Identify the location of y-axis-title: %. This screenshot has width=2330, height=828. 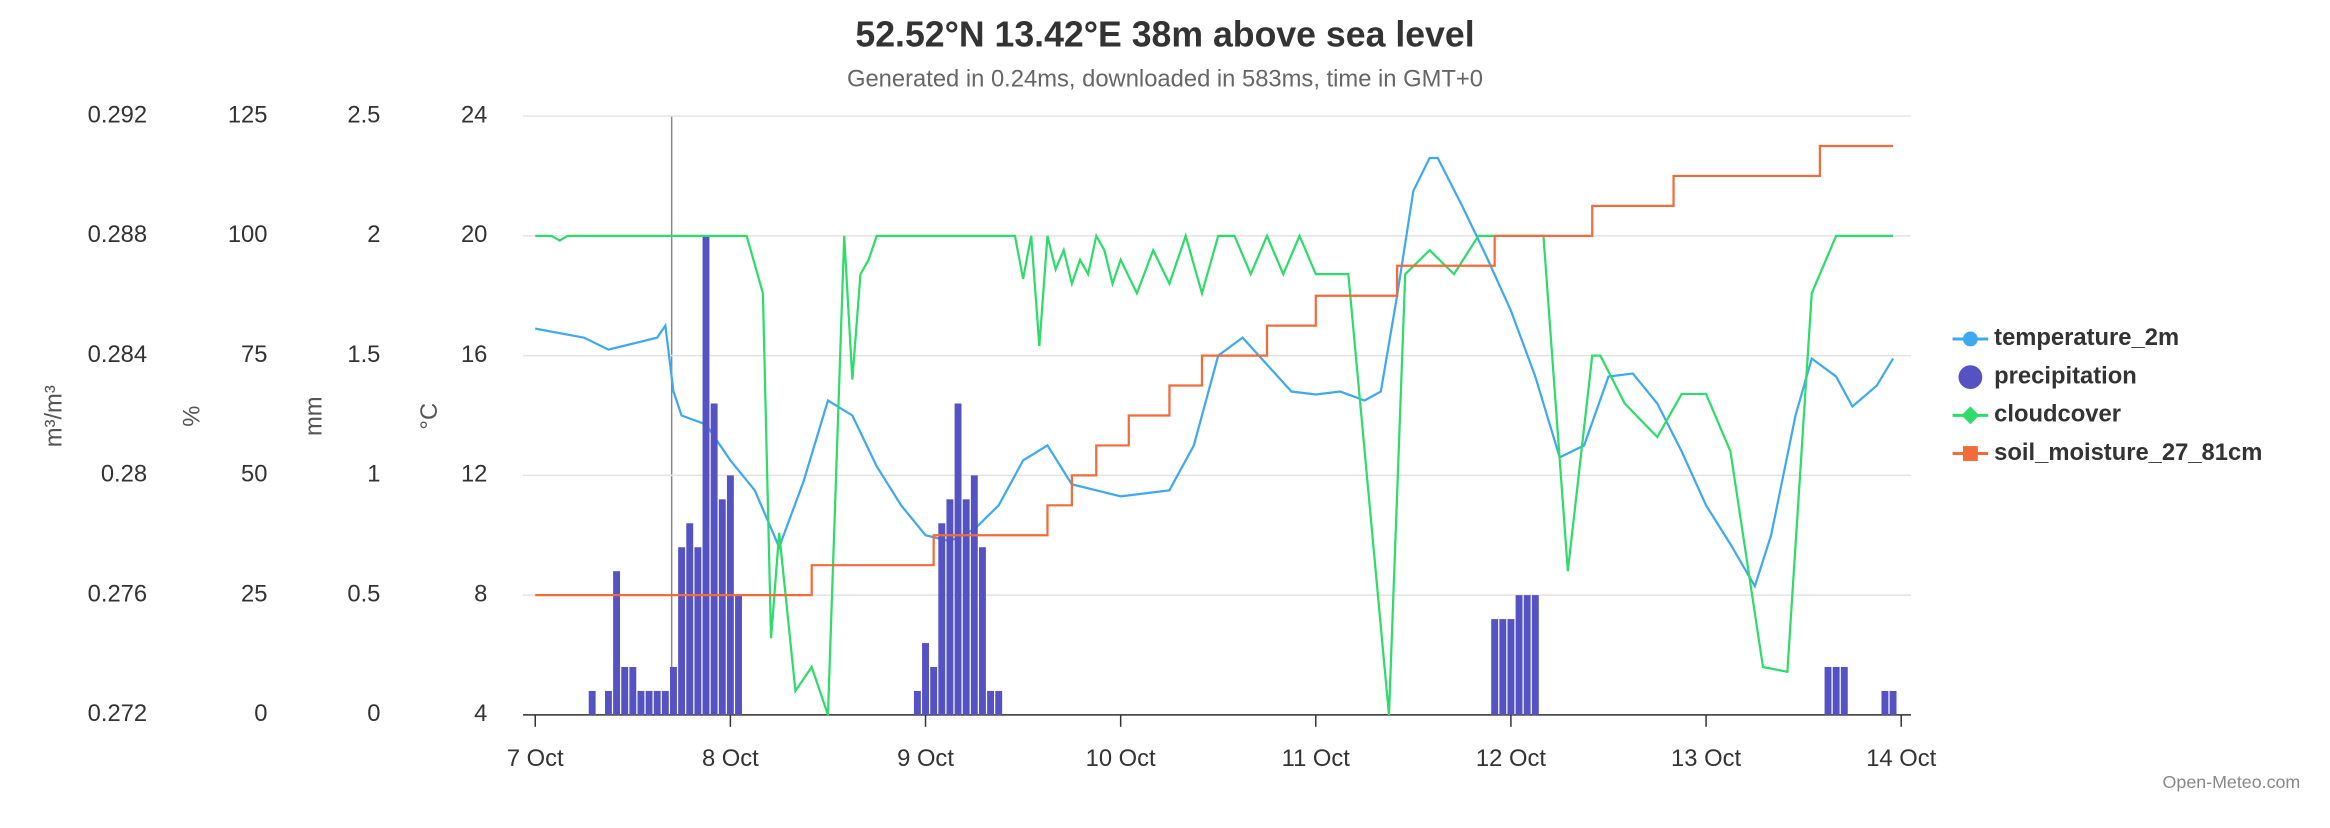
(191, 416).